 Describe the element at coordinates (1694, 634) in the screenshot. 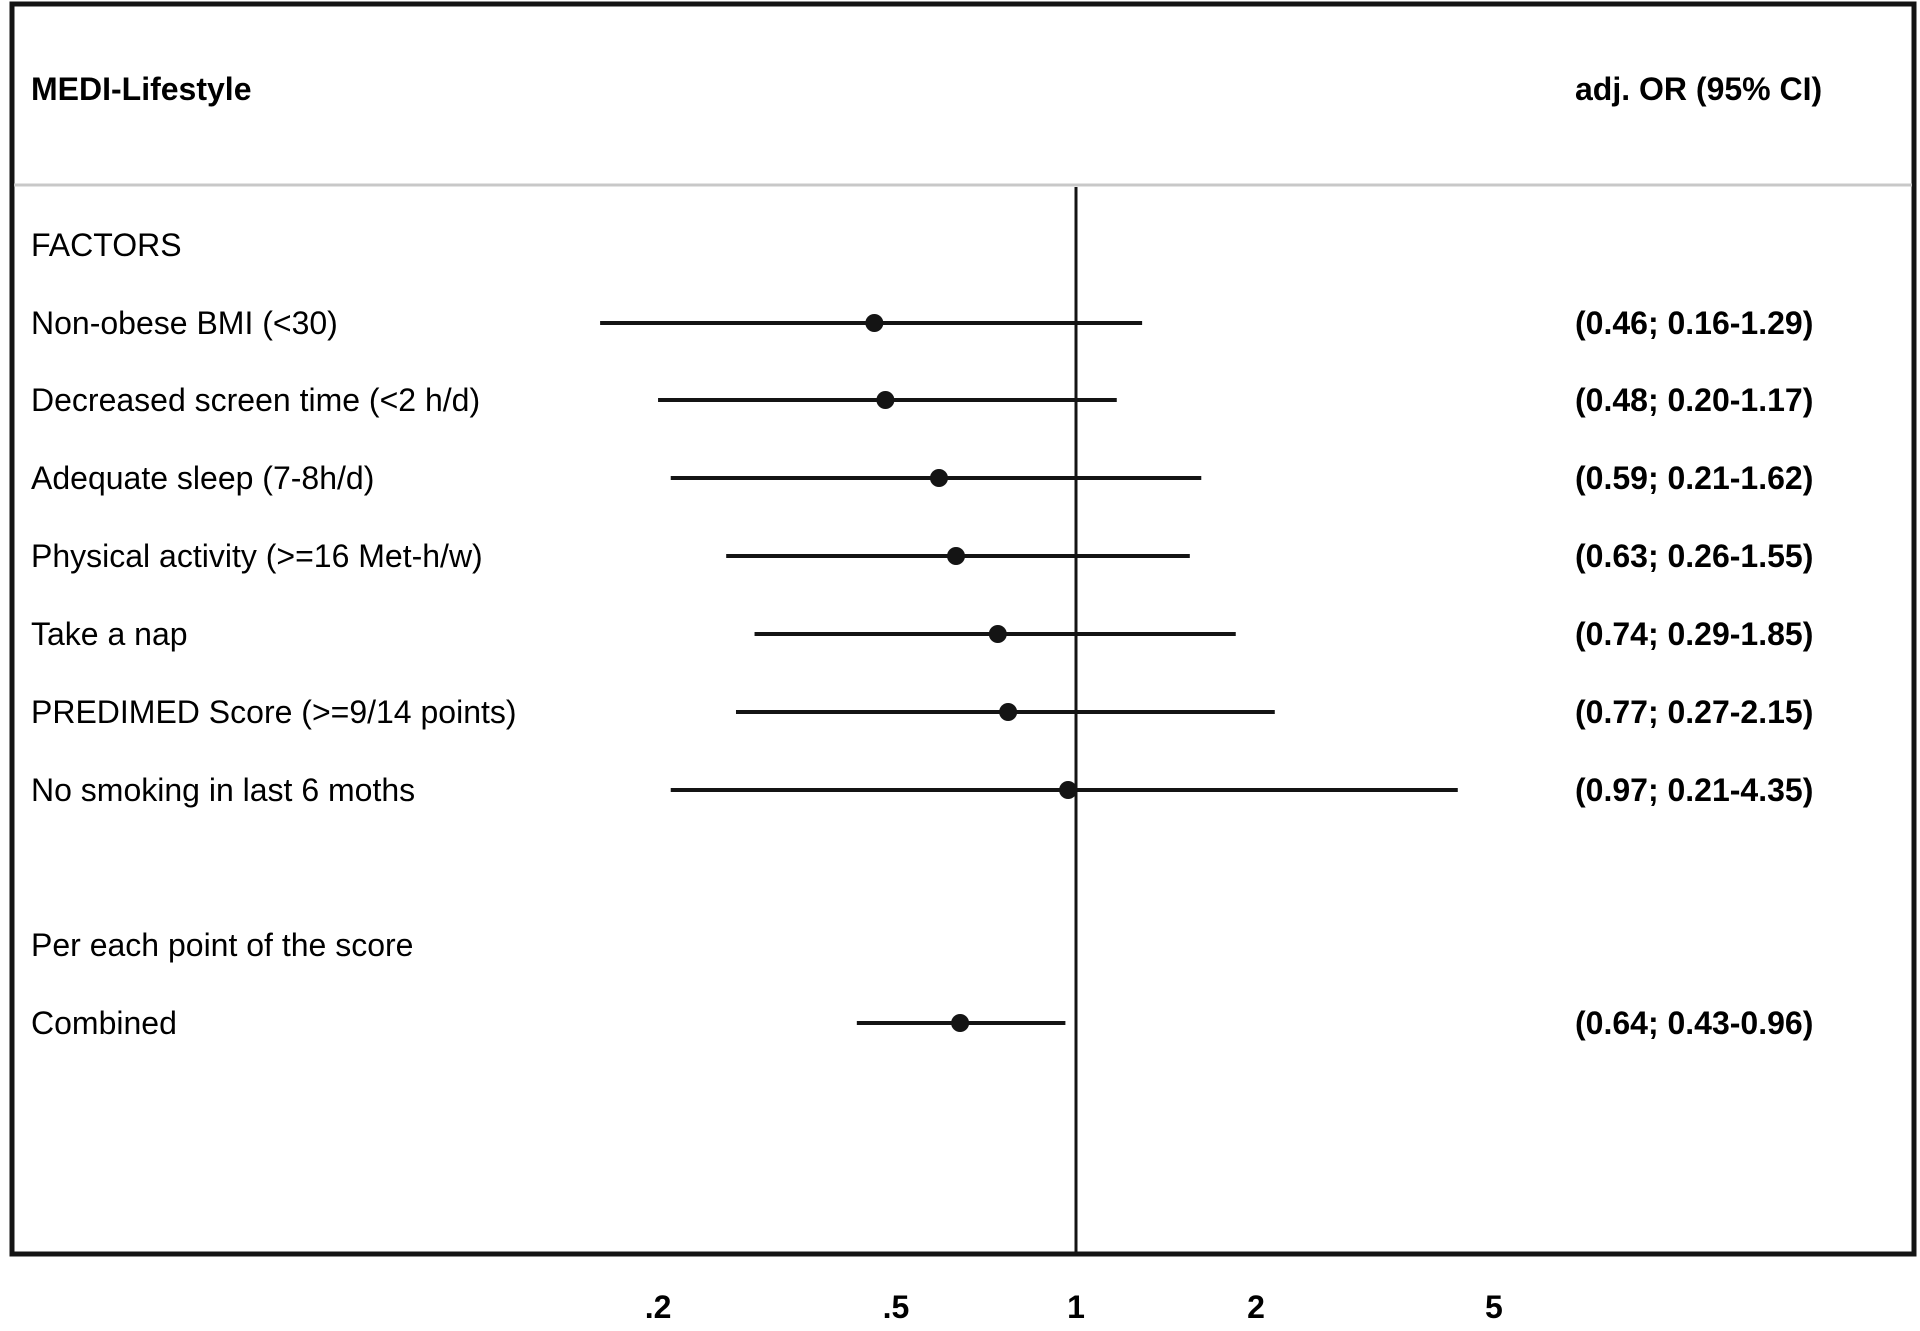

I see `ci-value-label: (0.74; 0.29-1.85)` at that location.